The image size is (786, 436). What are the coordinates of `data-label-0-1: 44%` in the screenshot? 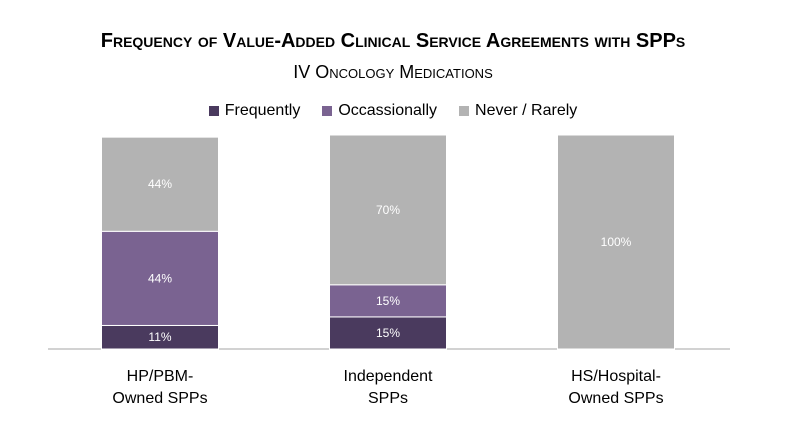 It's located at (160, 278).